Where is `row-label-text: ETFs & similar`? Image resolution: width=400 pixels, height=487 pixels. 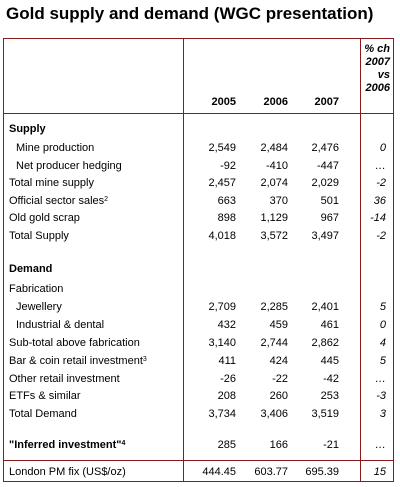
row-label-text: ETFs & similar is located at coordinates (45, 396).